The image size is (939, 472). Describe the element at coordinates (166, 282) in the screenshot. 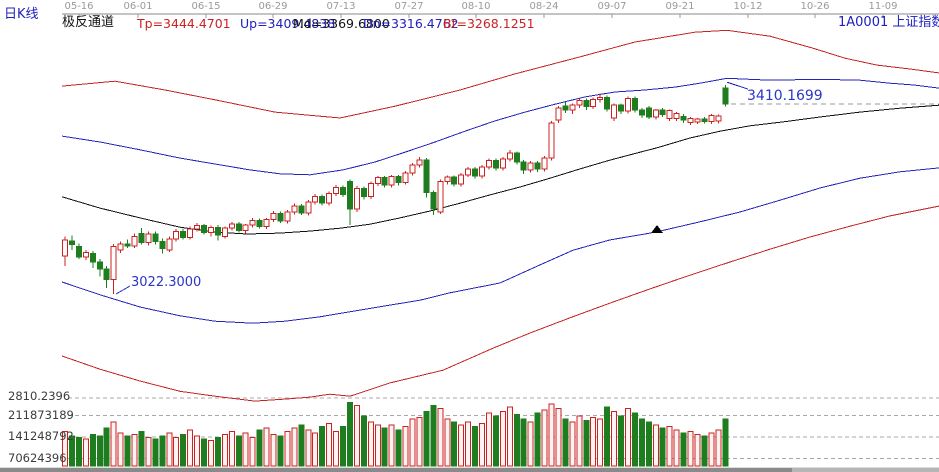

I see `low-price-annotation: 3022.3000` at that location.